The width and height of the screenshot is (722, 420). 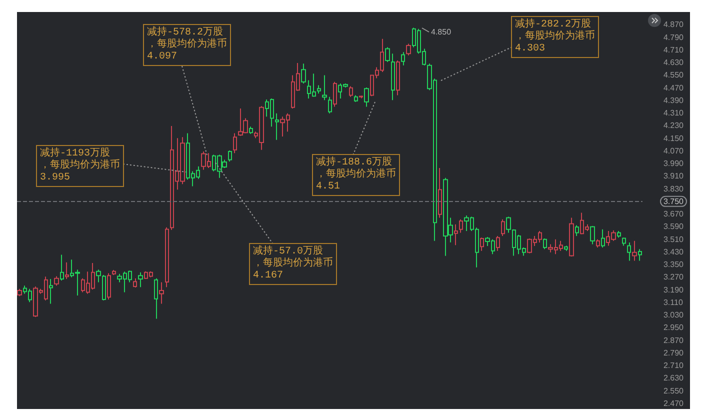 I want to click on y-tick-label: 3.270, so click(x=673, y=277).